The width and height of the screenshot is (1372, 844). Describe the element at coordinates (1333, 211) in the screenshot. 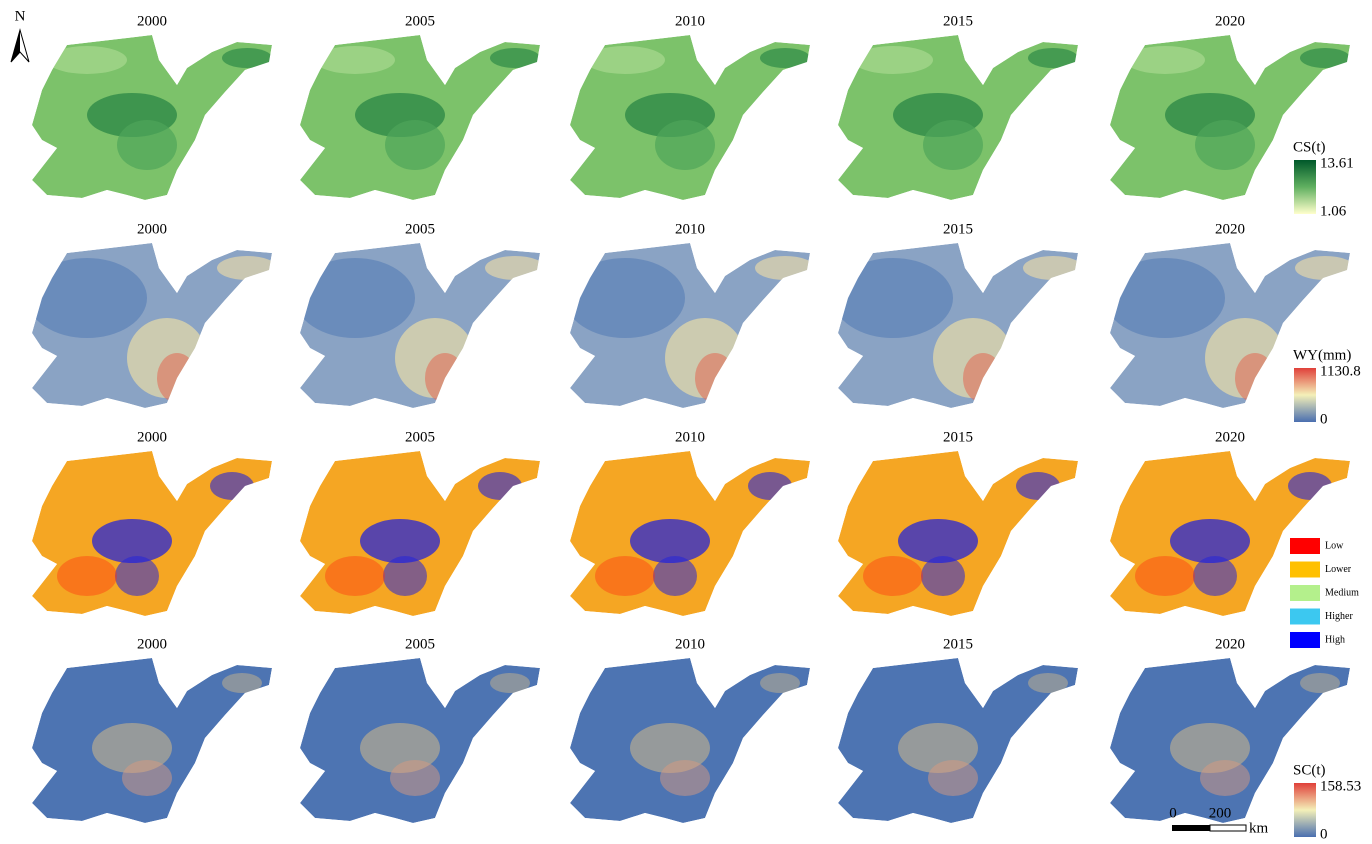

I see `legend-min: 1.06` at that location.